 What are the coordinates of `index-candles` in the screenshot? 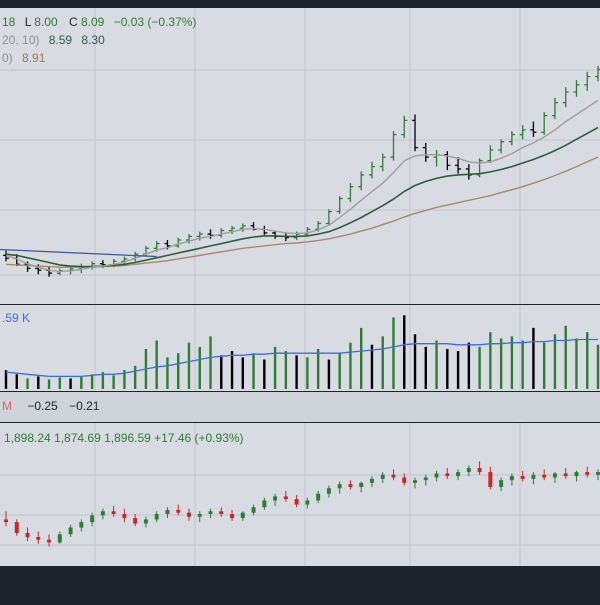 It's located at (302, 504).